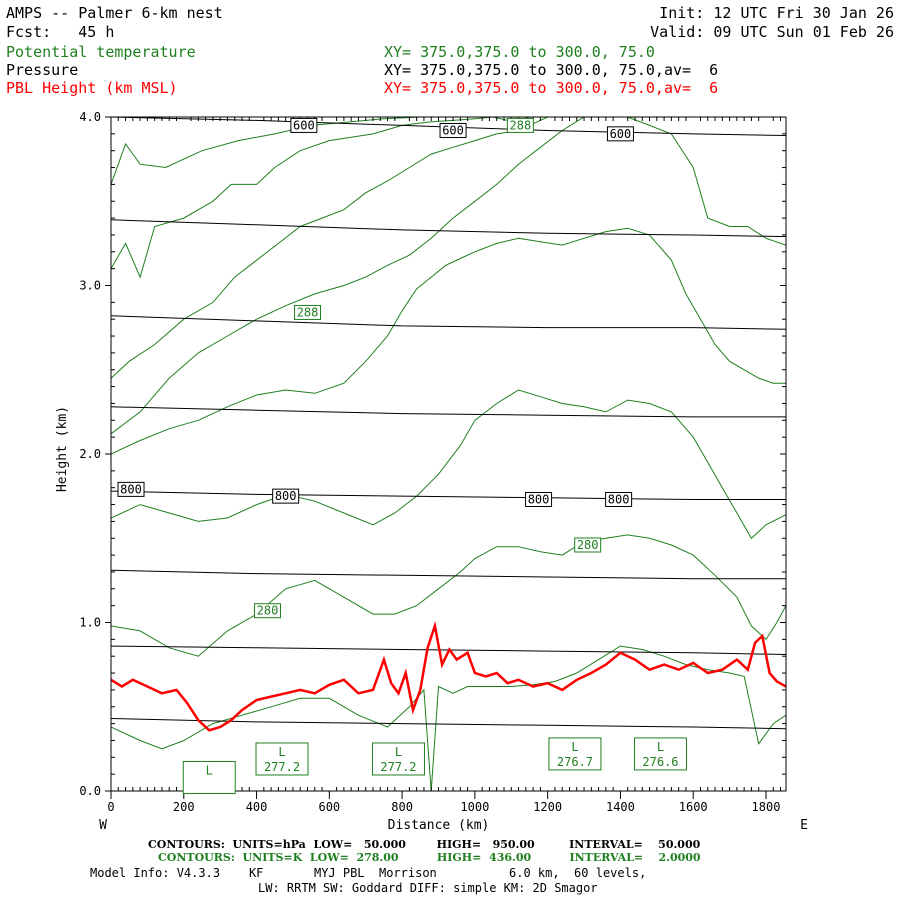 This screenshot has height=900, width=900. What do you see at coordinates (551, 88) in the screenshot?
I see `field3-xy: XY= 375.0,375.0 to 300.0, 75.0,av= 6` at bounding box center [551, 88].